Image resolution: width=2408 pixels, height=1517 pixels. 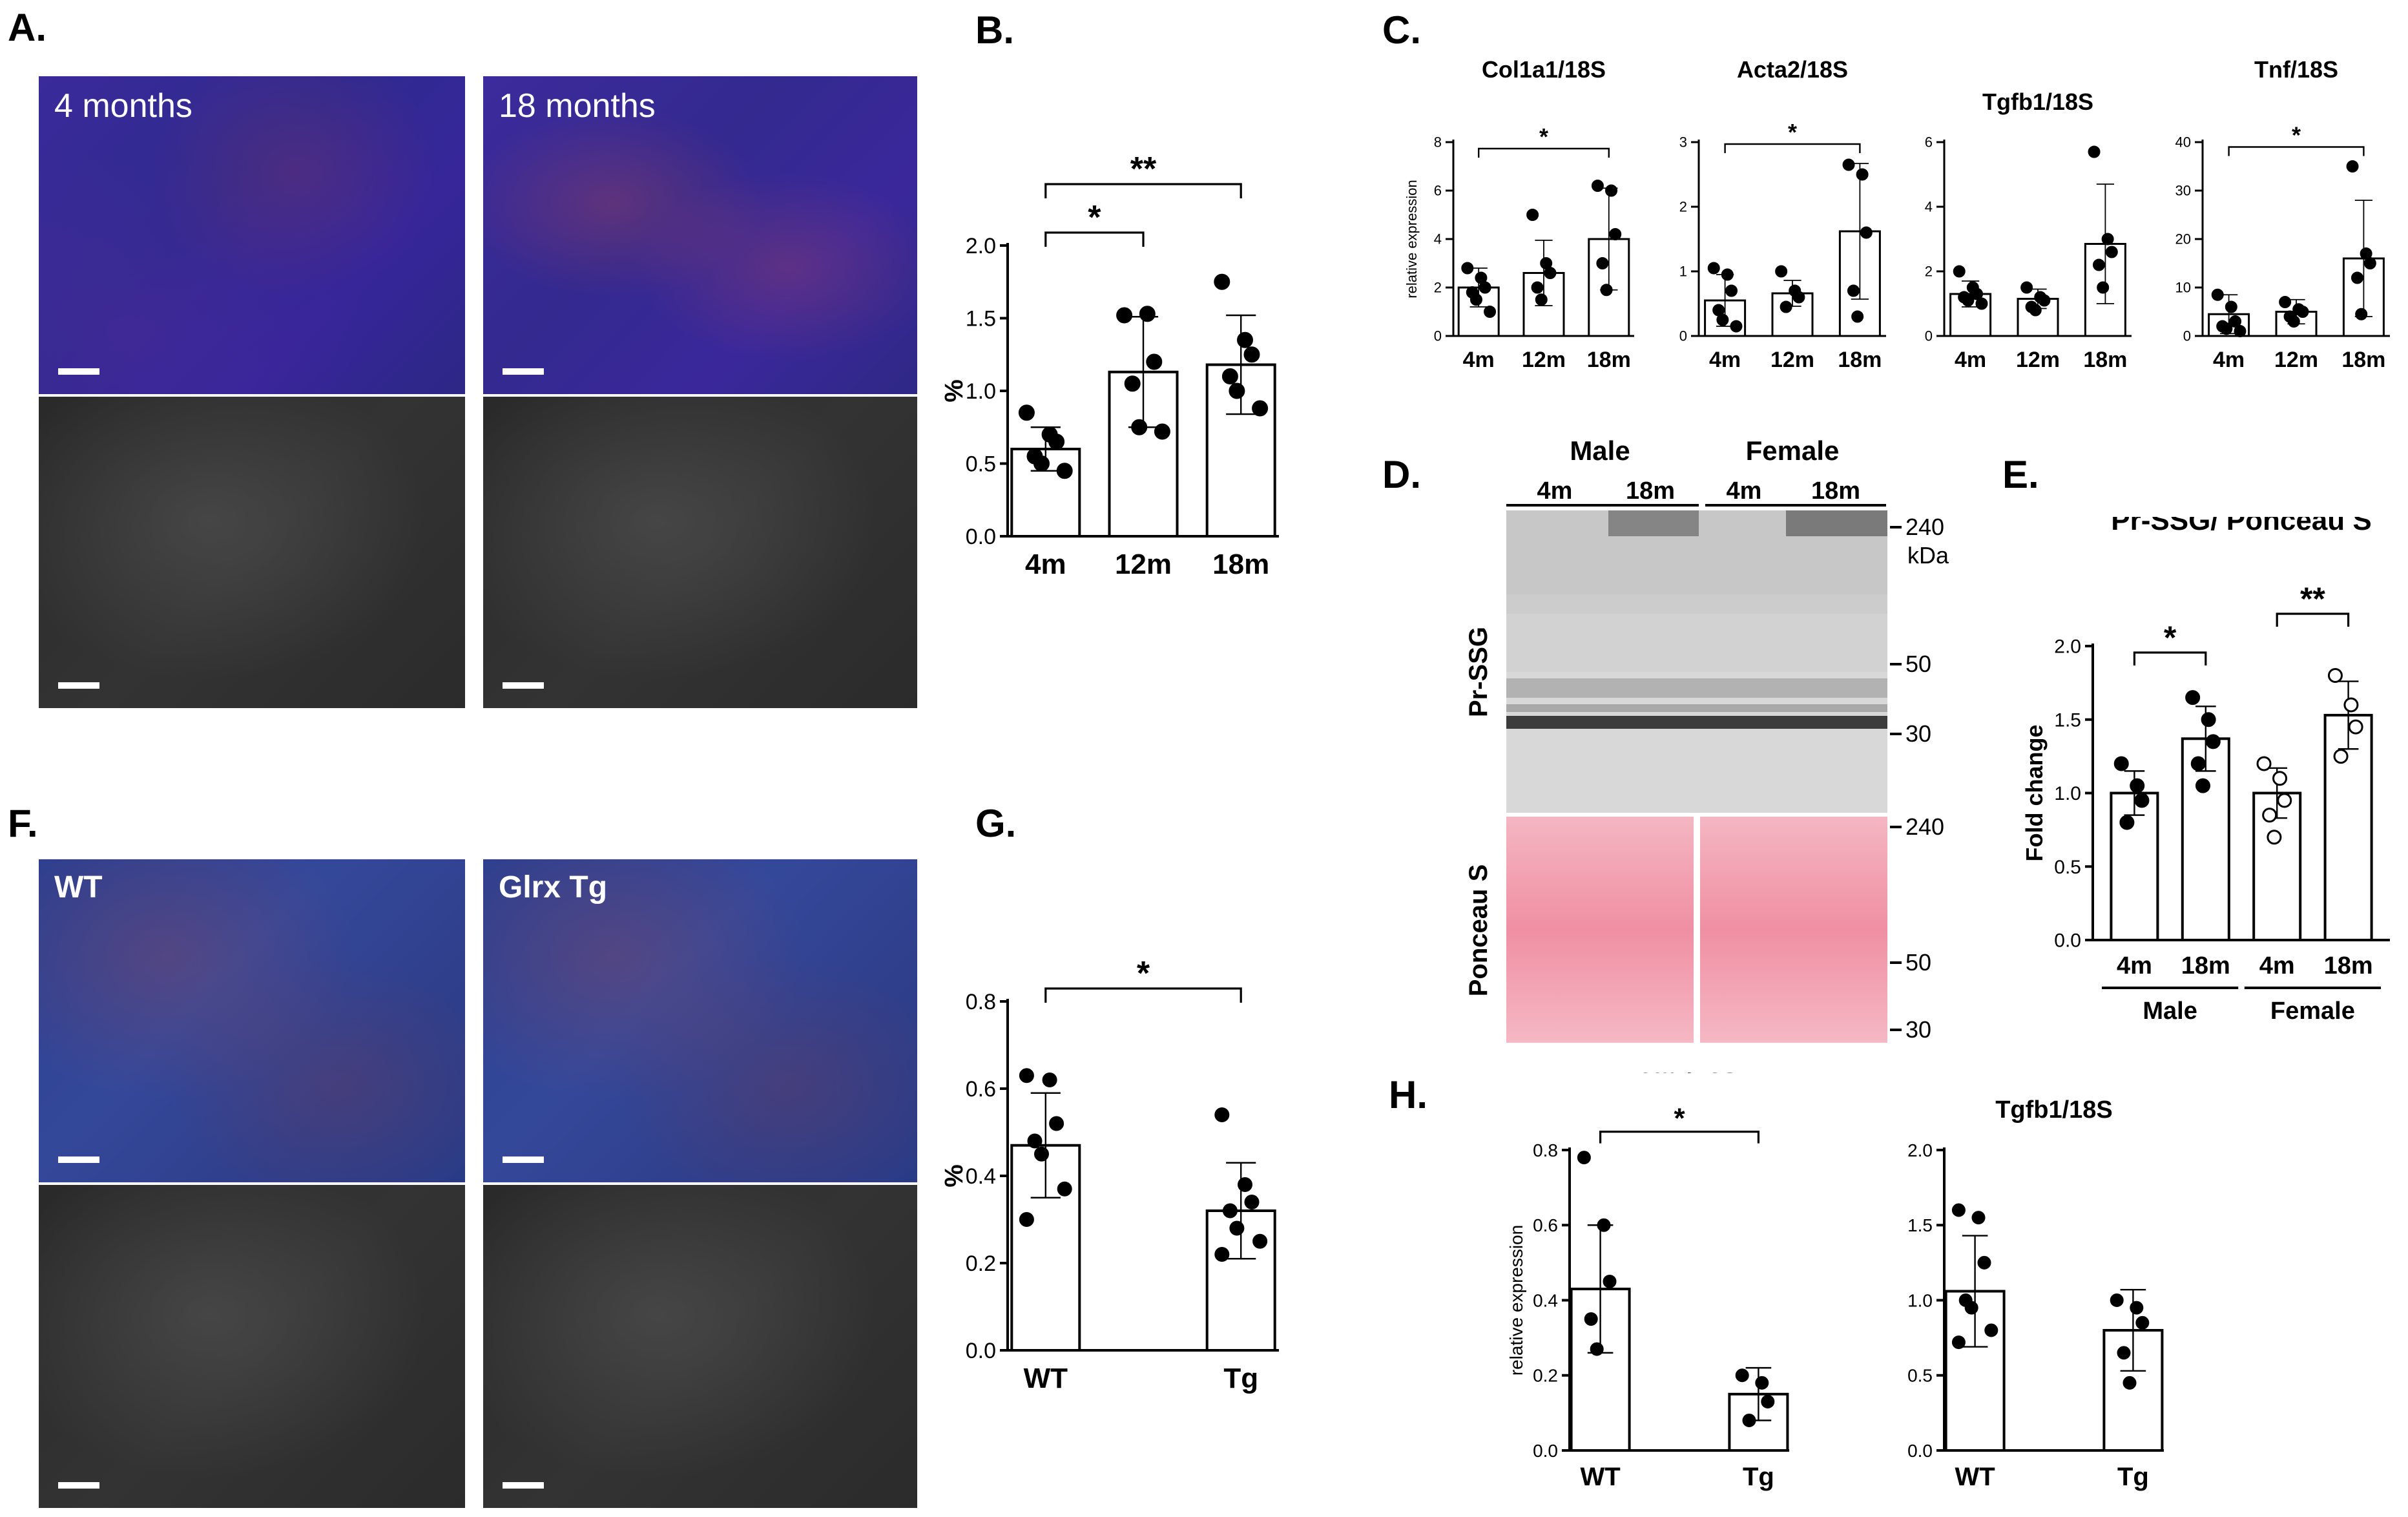 I want to click on blot-age-label: 4m, so click(x=1555, y=491).